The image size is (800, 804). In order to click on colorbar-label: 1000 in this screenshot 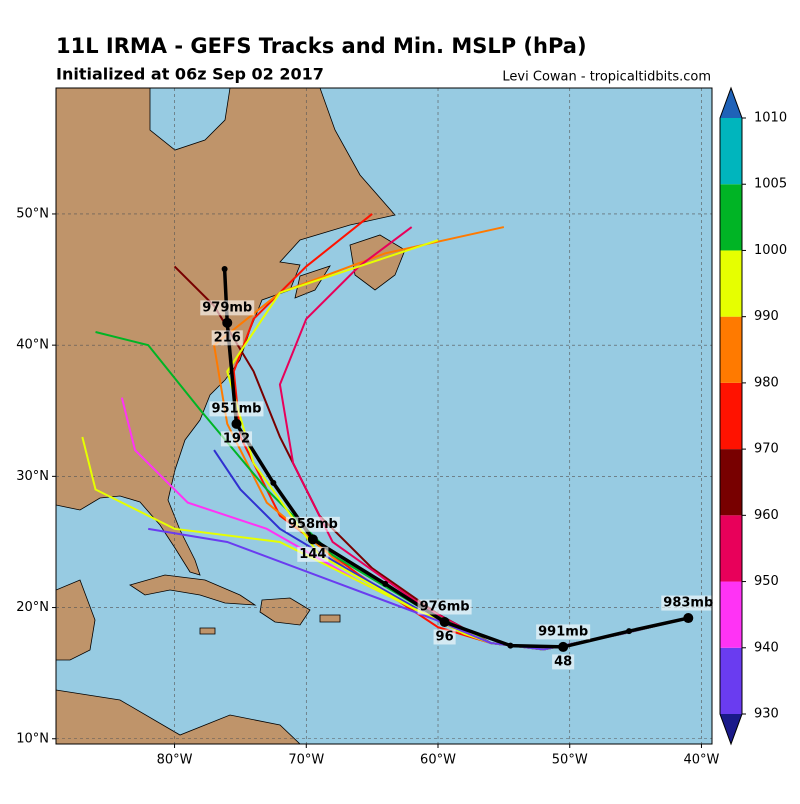, I will do `click(770, 250)`.